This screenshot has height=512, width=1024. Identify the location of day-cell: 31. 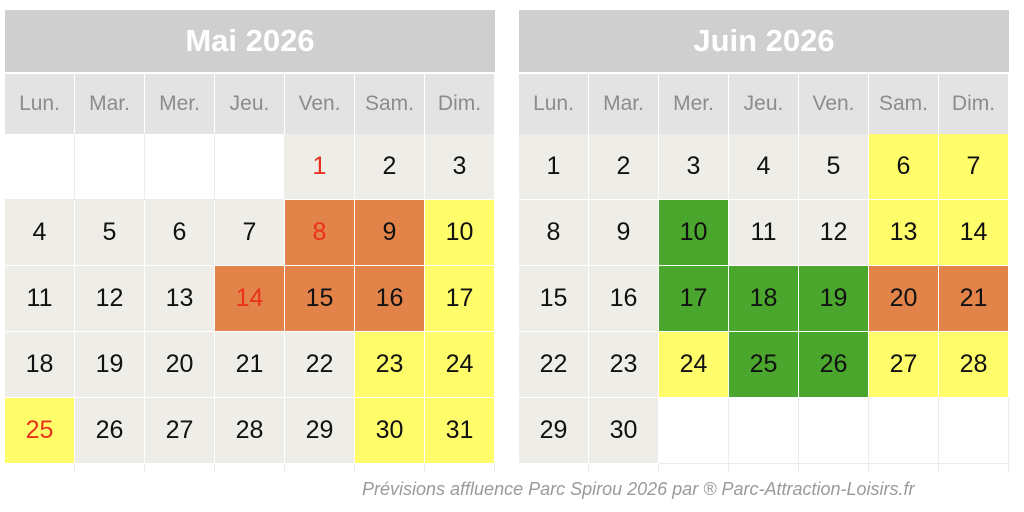
(460, 431).